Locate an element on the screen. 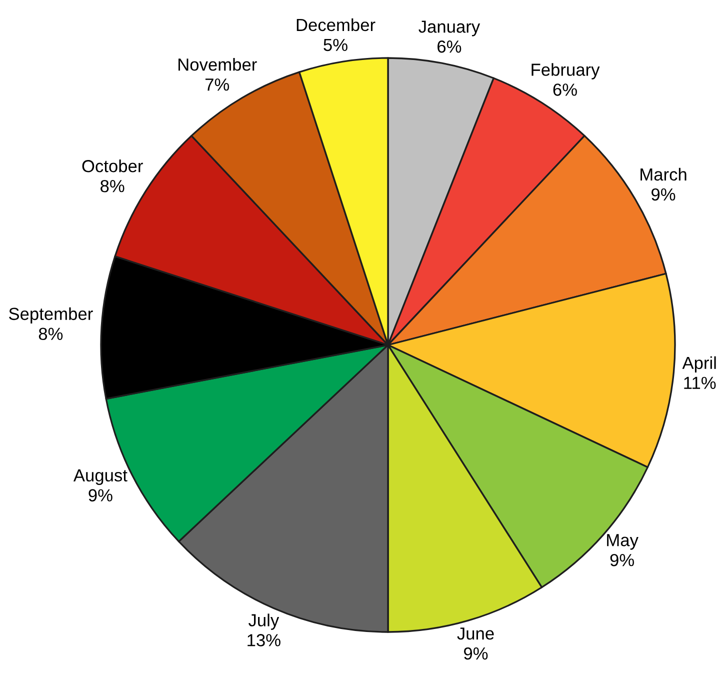 The height and width of the screenshot is (674, 719). data-label: 5% is located at coordinates (336, 45).